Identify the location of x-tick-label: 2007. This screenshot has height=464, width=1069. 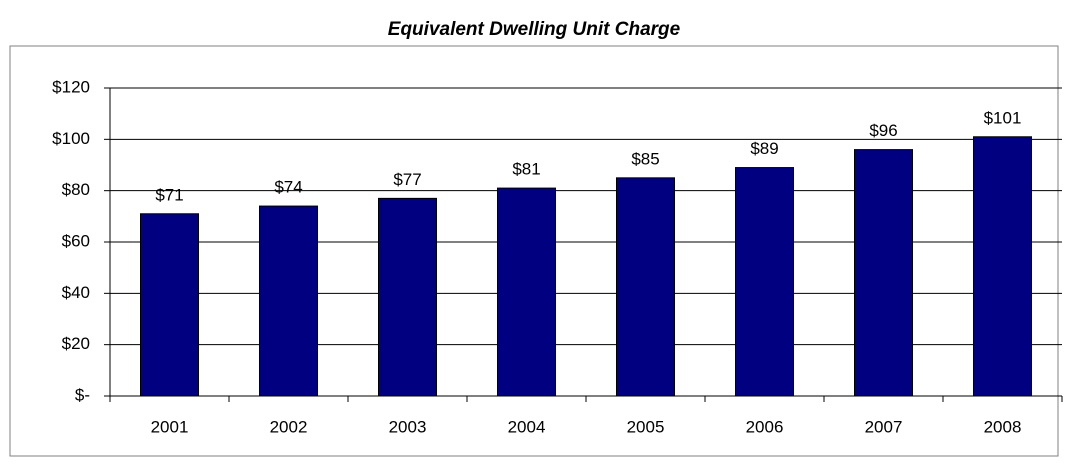
(884, 426).